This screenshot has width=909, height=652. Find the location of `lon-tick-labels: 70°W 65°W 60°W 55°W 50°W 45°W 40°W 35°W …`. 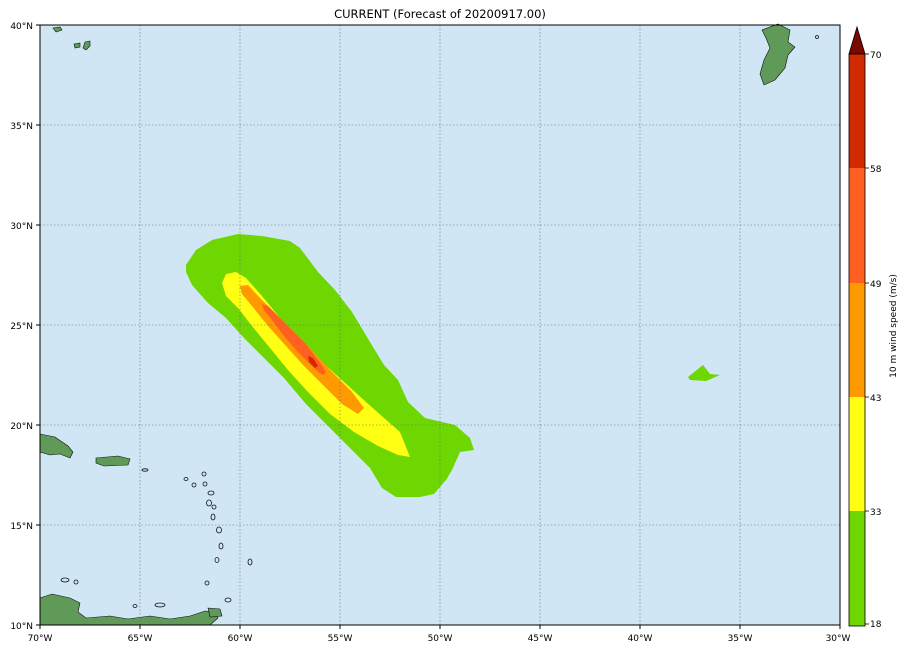

lon-tick-labels: 70°W 65°W 60°W 55°W 50°W 45°W 40°W 35°W … is located at coordinates (439, 639).